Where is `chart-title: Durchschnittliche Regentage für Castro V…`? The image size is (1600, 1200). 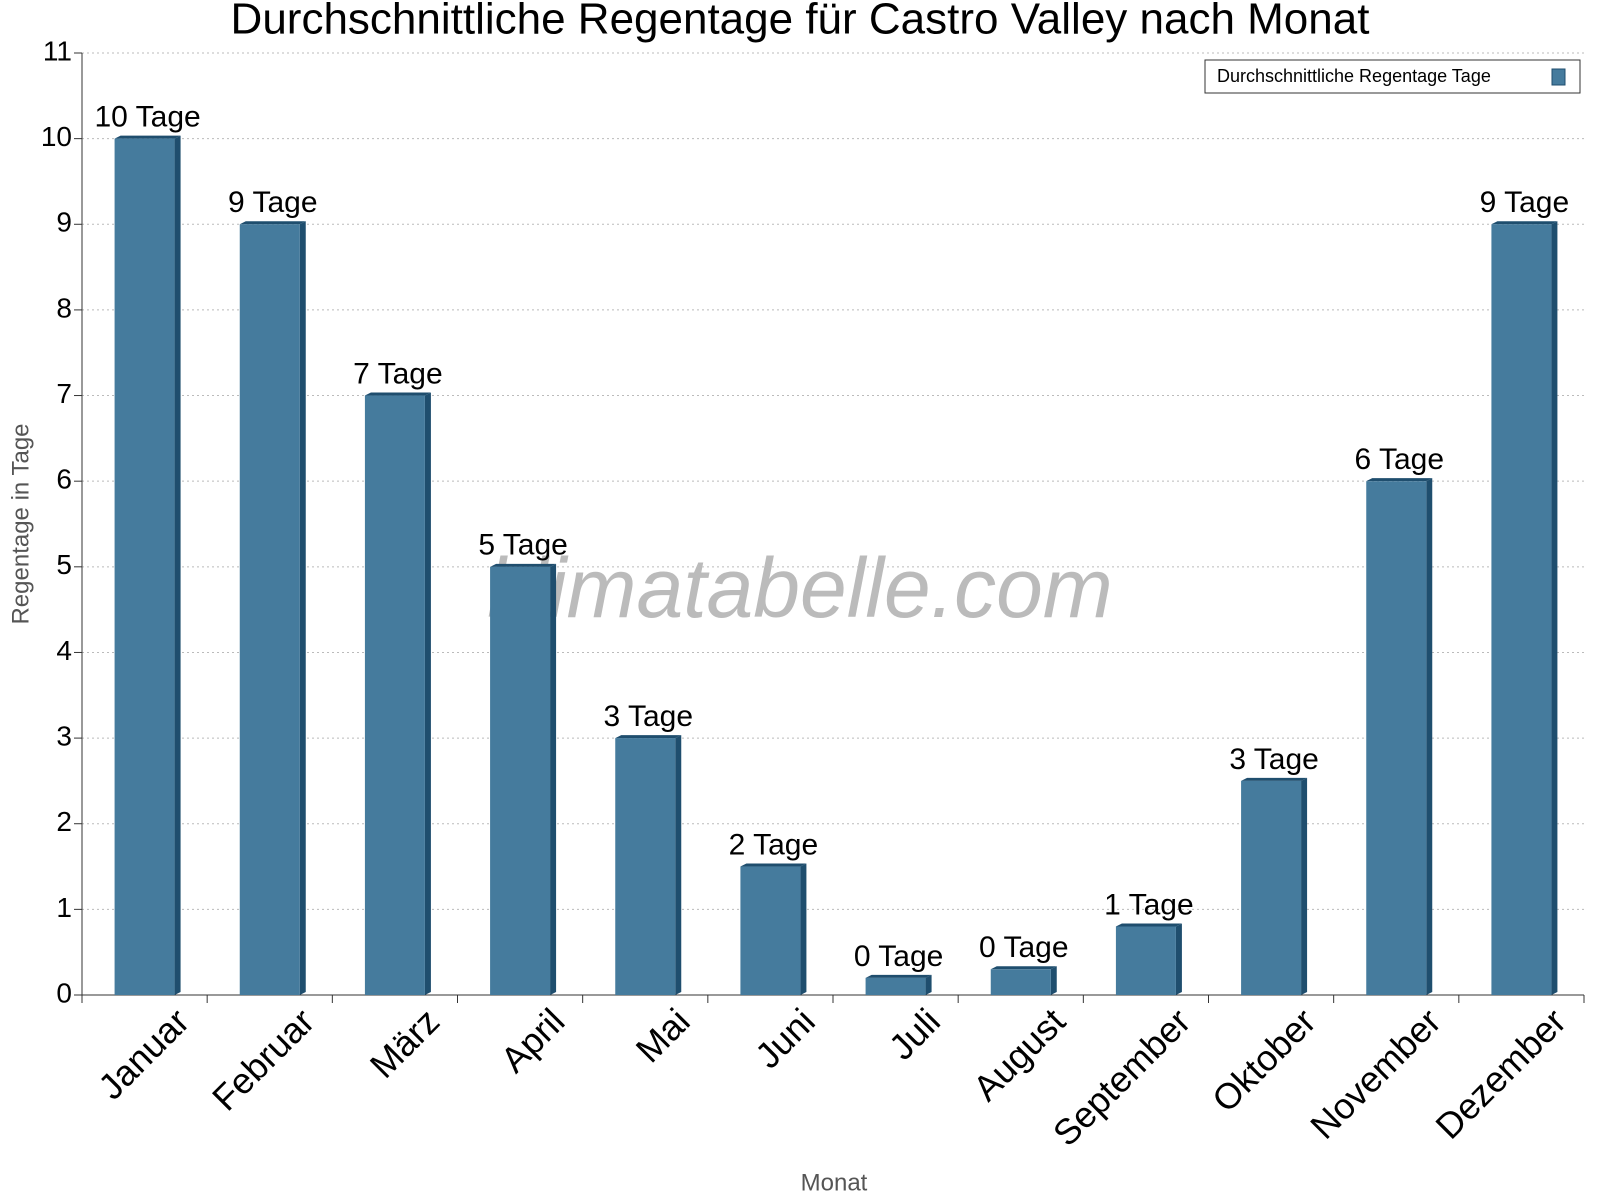
chart-title: Durchschnittliche Regentage für Castro V… is located at coordinates (800, 22).